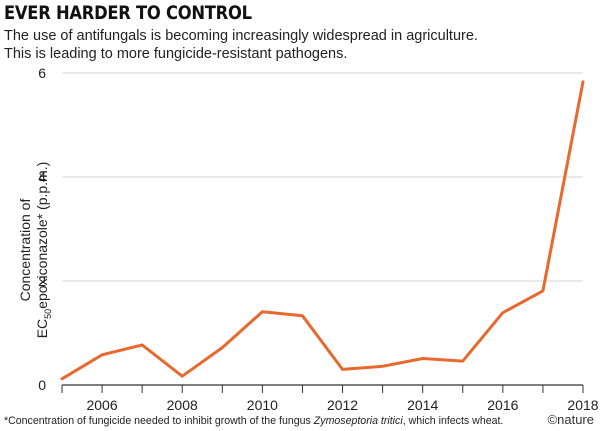  Describe the element at coordinates (422, 405) in the screenshot. I see `x-tick-label: 2014` at that location.